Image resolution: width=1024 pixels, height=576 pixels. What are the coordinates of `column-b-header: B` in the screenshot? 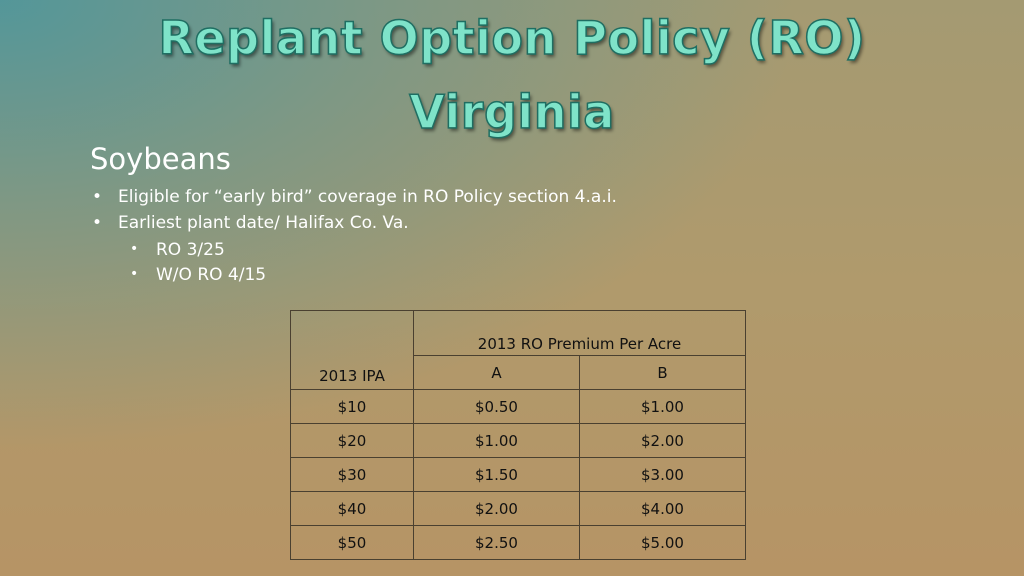 It's located at (662, 372).